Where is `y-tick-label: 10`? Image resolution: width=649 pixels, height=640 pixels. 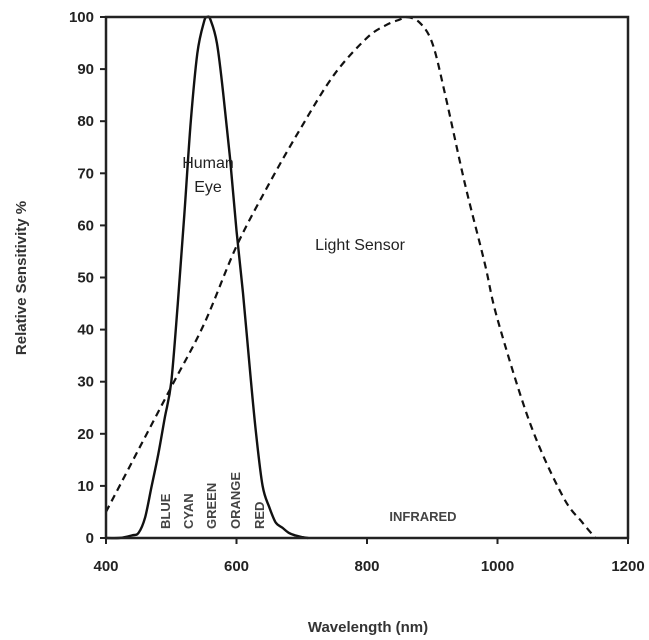
y-tick-label: 10 is located at coordinates (85, 486).